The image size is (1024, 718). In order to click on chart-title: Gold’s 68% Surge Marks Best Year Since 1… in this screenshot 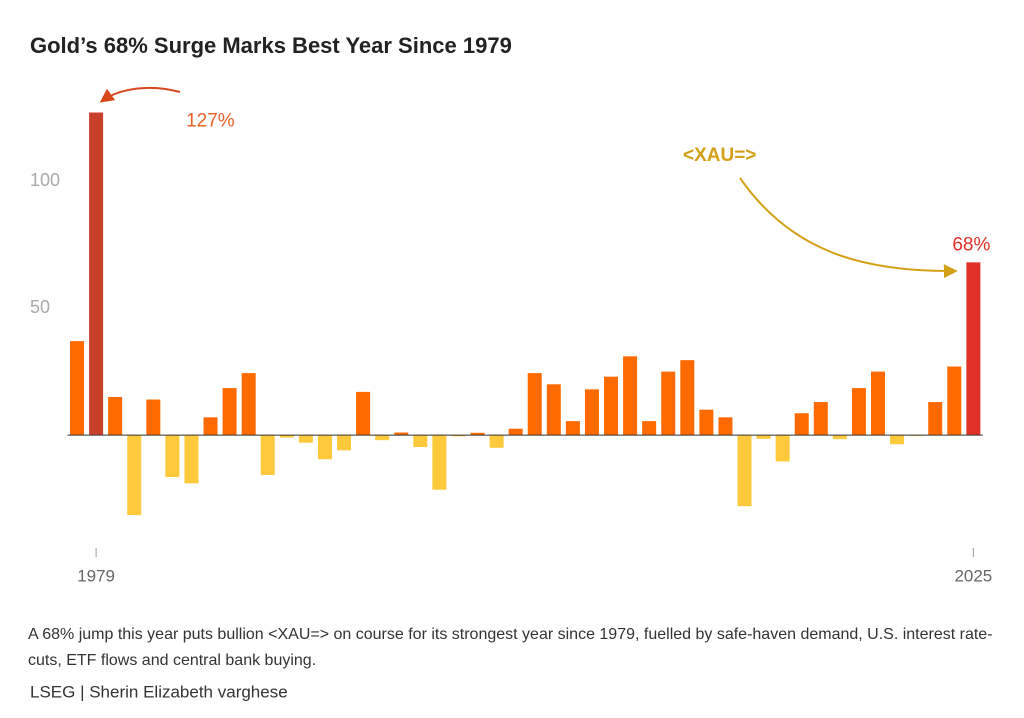, I will do `click(271, 45)`.